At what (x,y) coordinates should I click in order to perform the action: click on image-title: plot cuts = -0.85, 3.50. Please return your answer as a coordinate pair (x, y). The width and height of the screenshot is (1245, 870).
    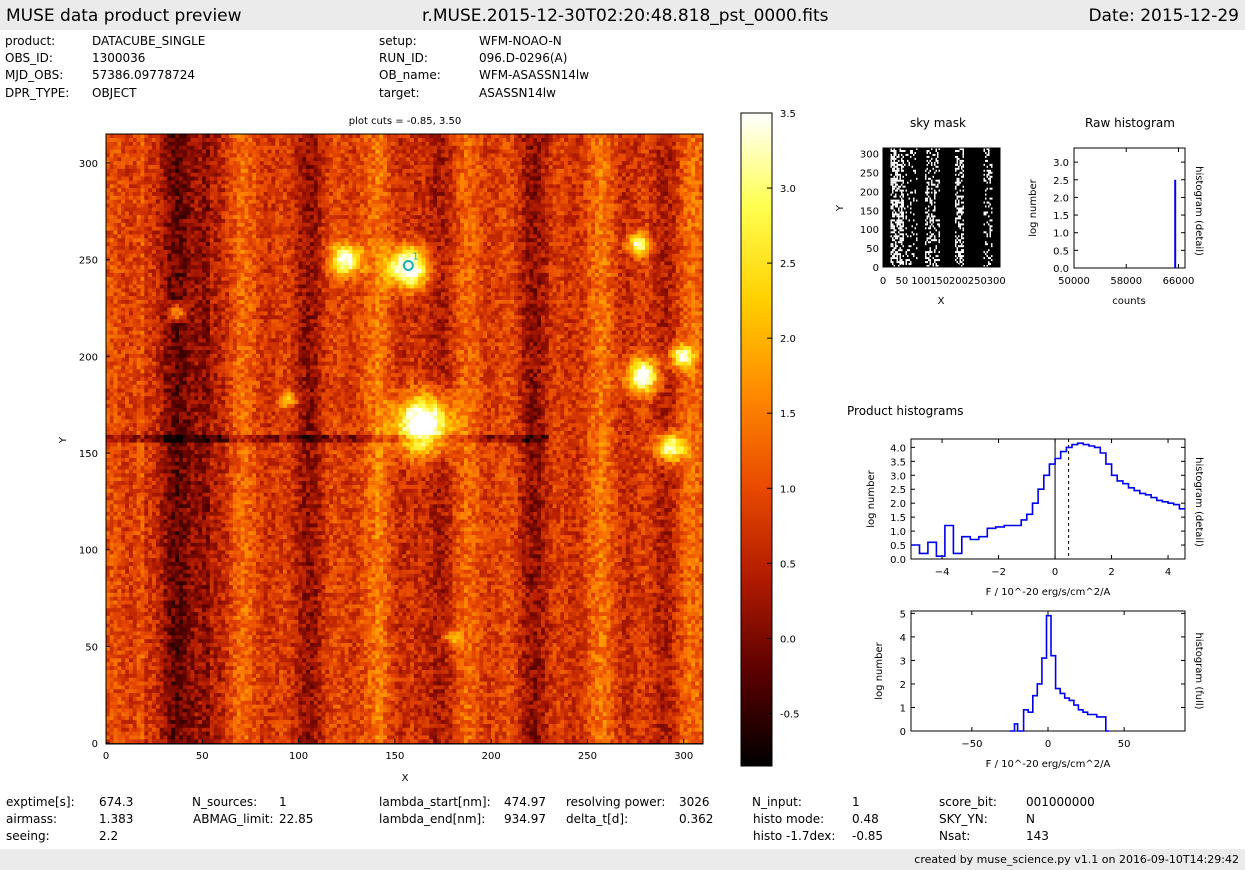
    Looking at the image, I should click on (405, 121).